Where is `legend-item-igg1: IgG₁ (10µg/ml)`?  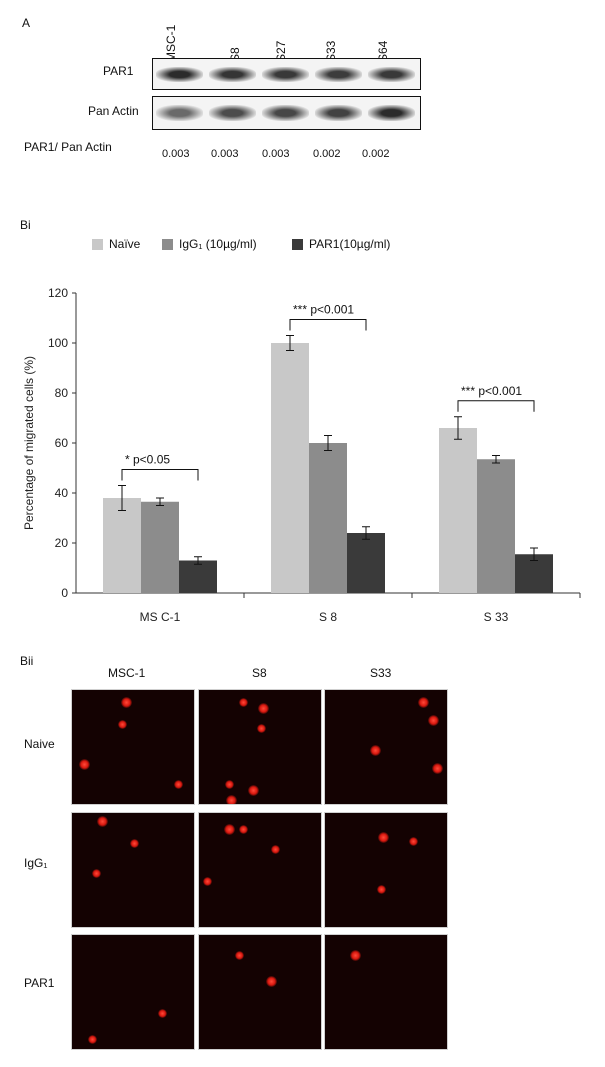 legend-item-igg1: IgG₁ (10µg/ml) is located at coordinates (209, 244).